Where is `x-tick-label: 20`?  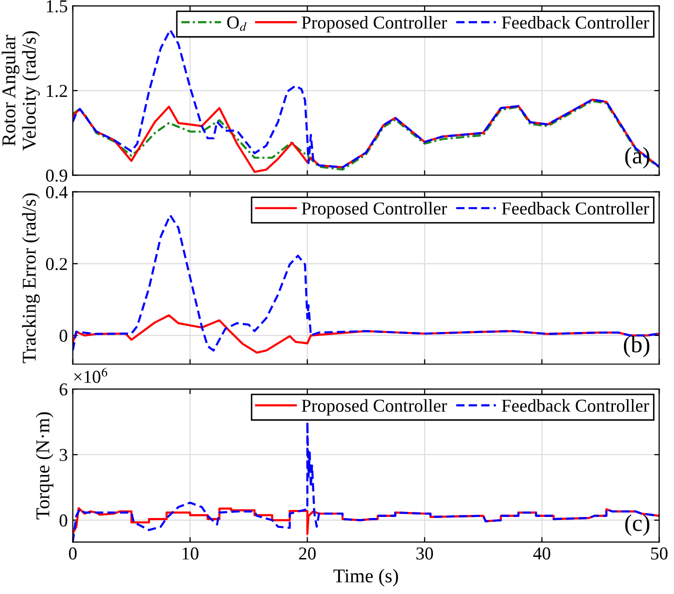
x-tick-label: 20 is located at coordinates (307, 553).